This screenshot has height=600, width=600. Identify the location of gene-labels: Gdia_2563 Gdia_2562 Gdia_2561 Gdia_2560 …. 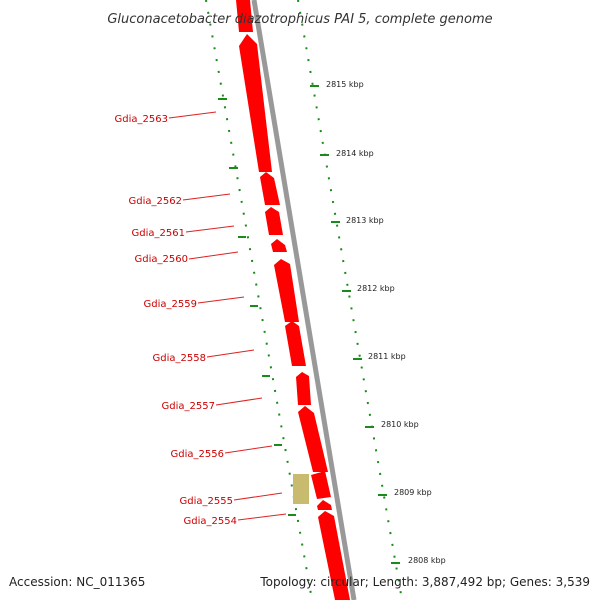
(176, 320).